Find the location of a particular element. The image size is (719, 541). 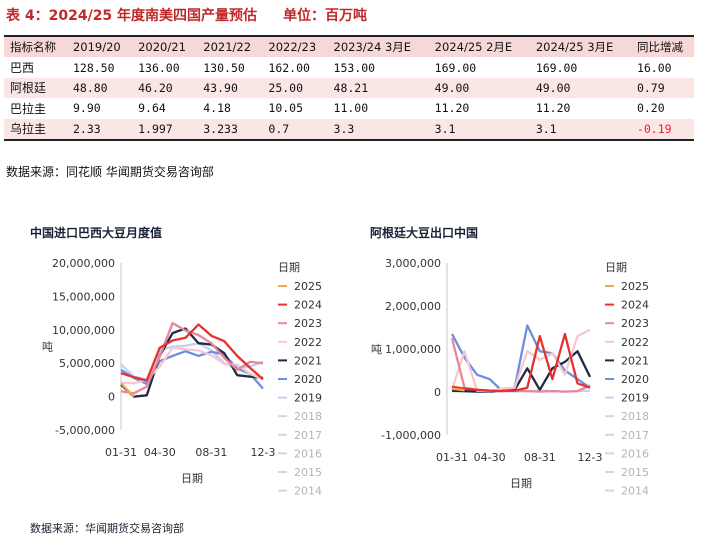

series-line-2024 is located at coordinates (521, 362).